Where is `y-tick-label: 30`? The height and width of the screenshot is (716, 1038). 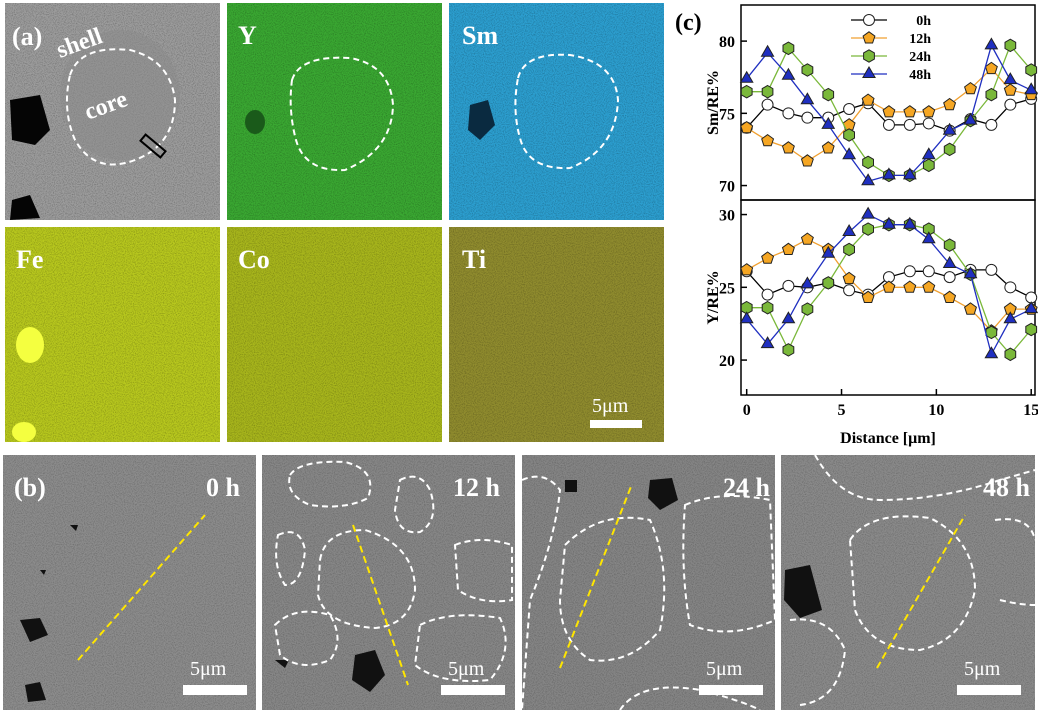 y-tick-label: 30 is located at coordinates (727, 216).